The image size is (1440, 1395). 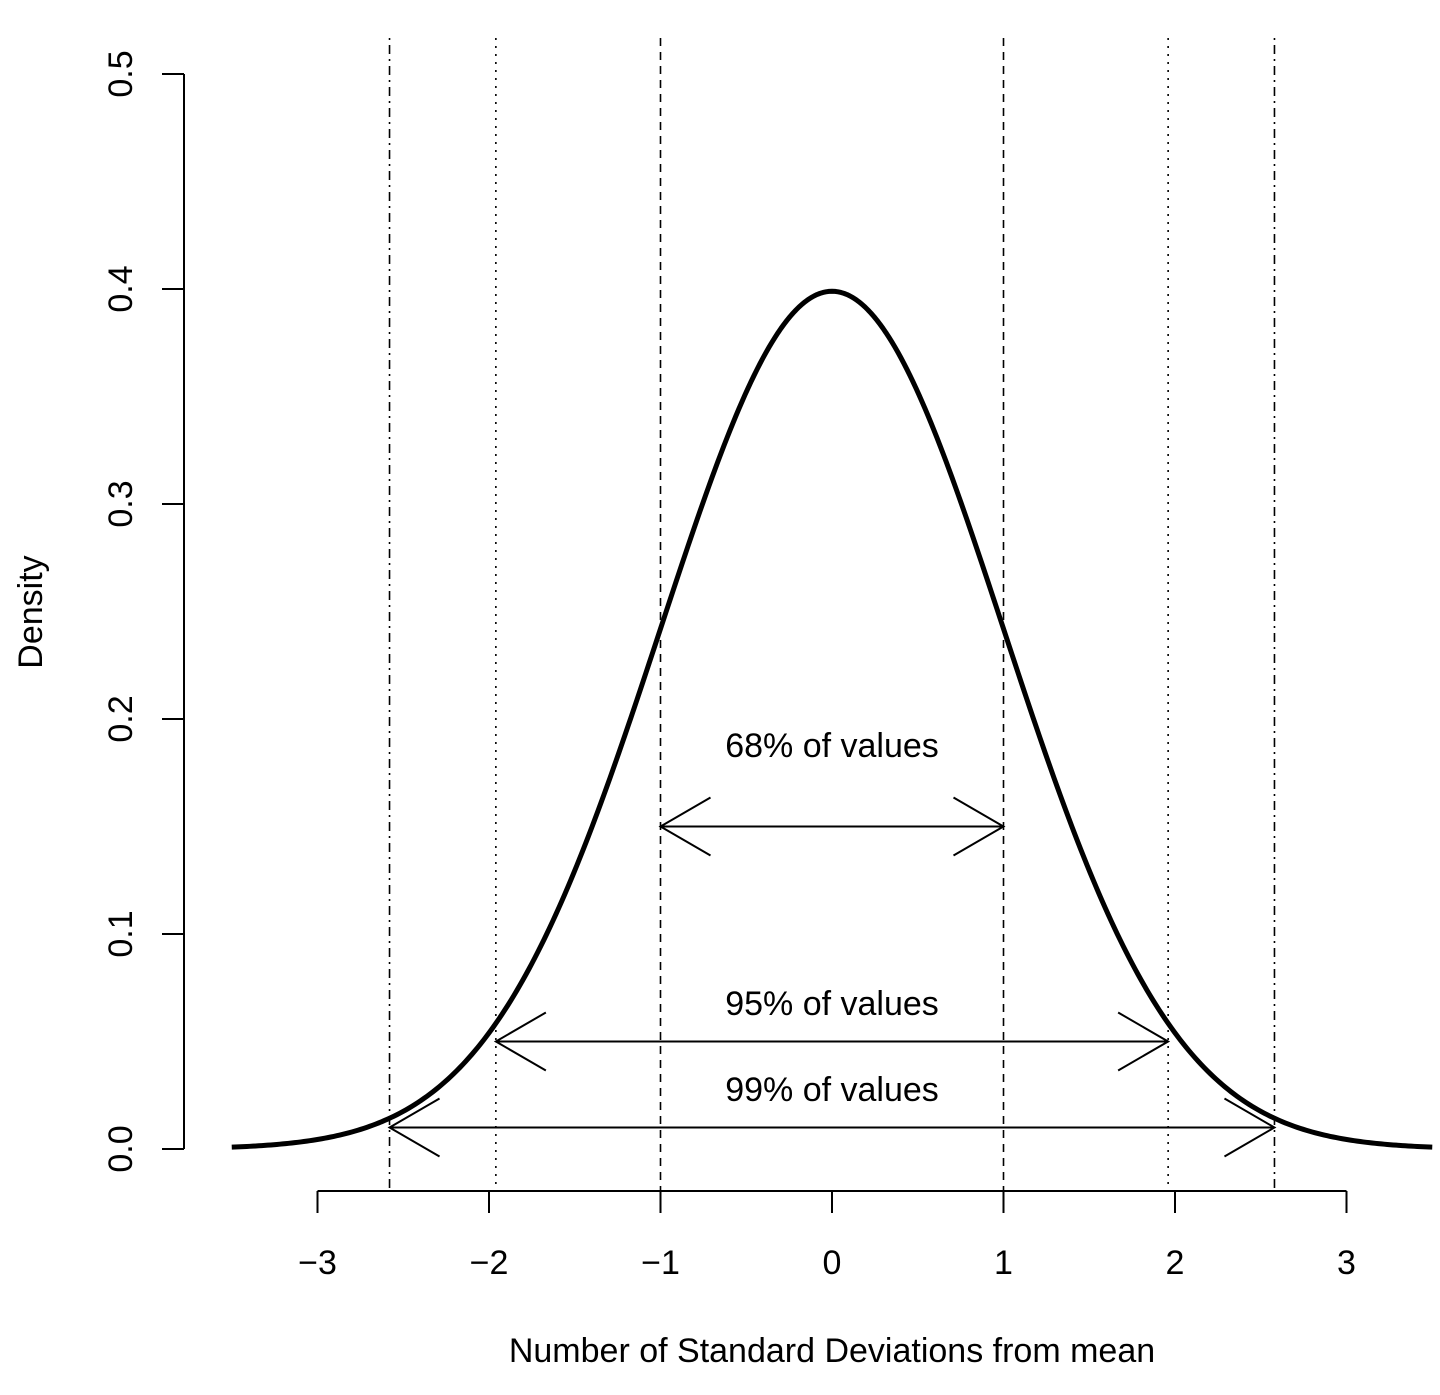 What do you see at coordinates (489, 1263) in the screenshot?
I see `x-tick-label-1: −2` at bounding box center [489, 1263].